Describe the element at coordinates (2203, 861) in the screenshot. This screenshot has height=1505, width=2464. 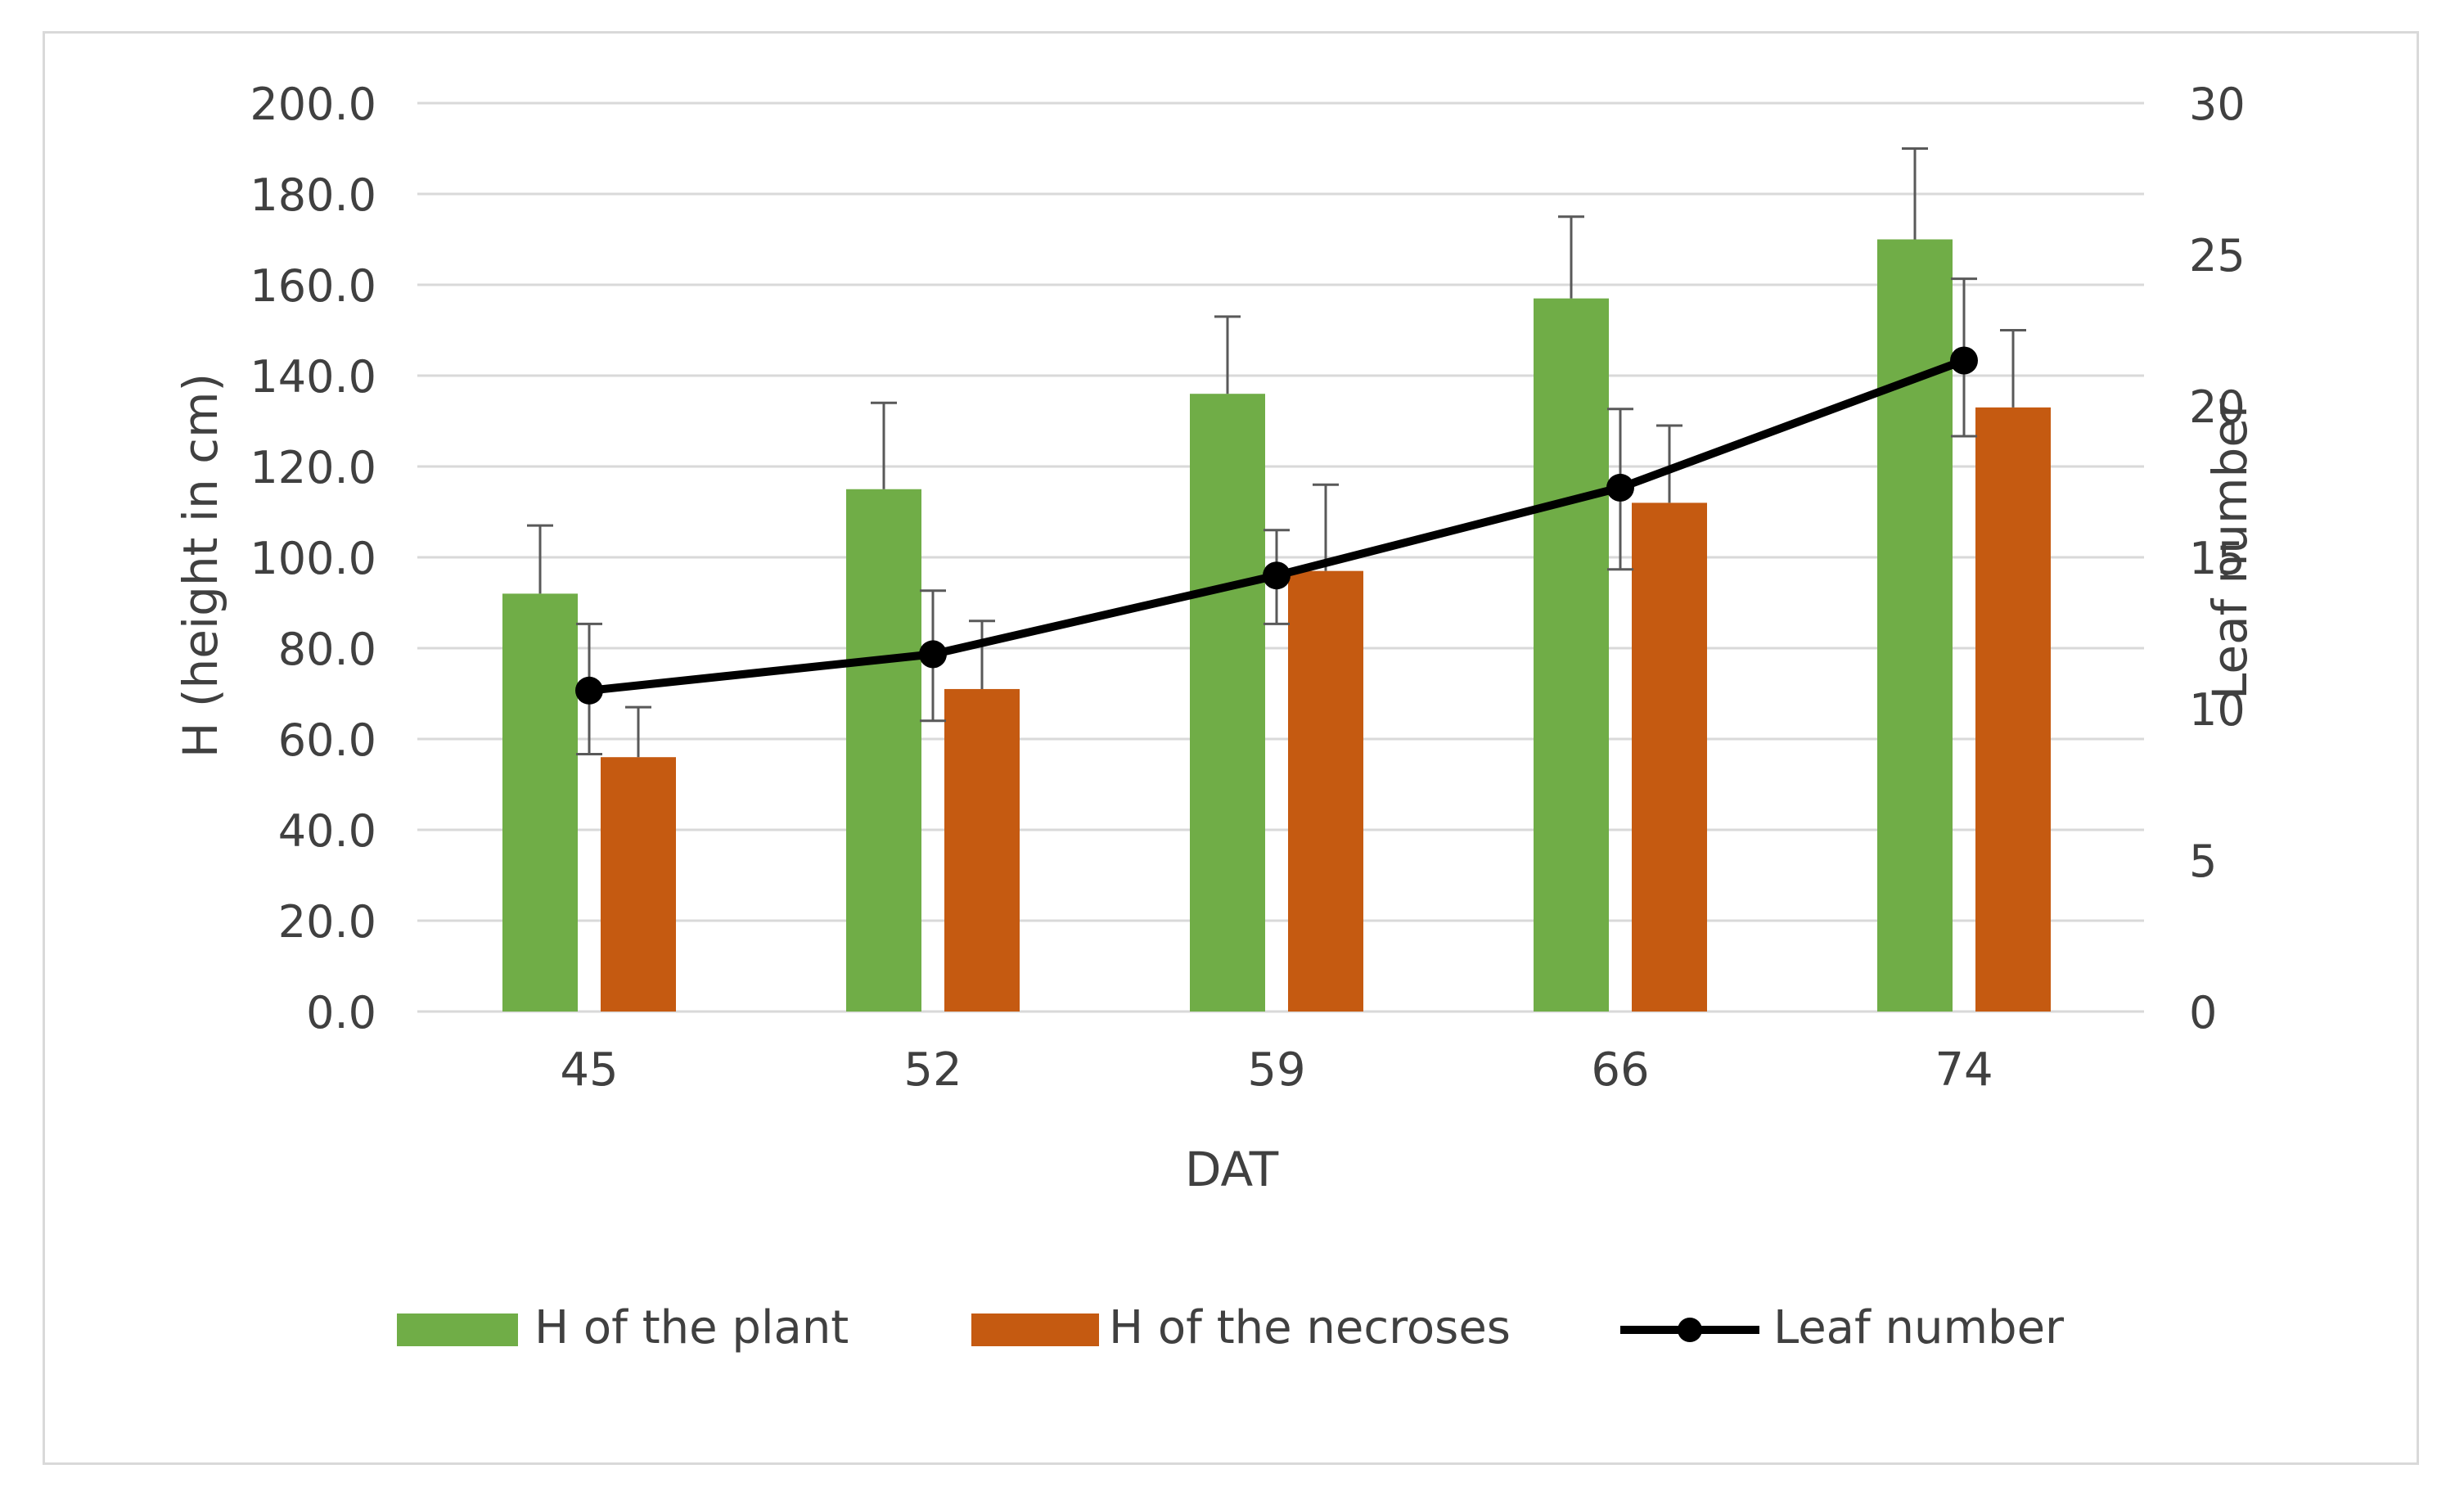
I see `y-tick-label-right: 5` at that location.